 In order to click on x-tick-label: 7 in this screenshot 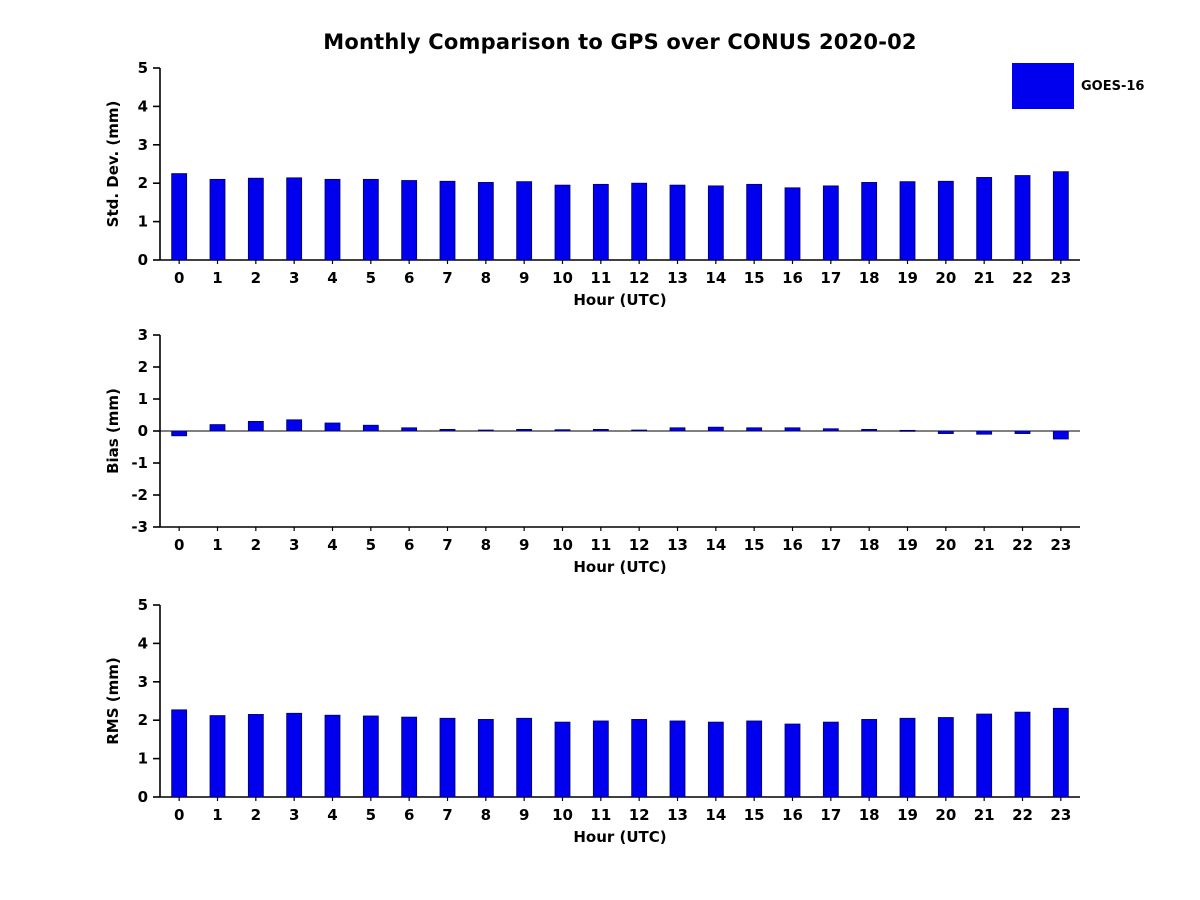, I will do `click(447, 545)`.